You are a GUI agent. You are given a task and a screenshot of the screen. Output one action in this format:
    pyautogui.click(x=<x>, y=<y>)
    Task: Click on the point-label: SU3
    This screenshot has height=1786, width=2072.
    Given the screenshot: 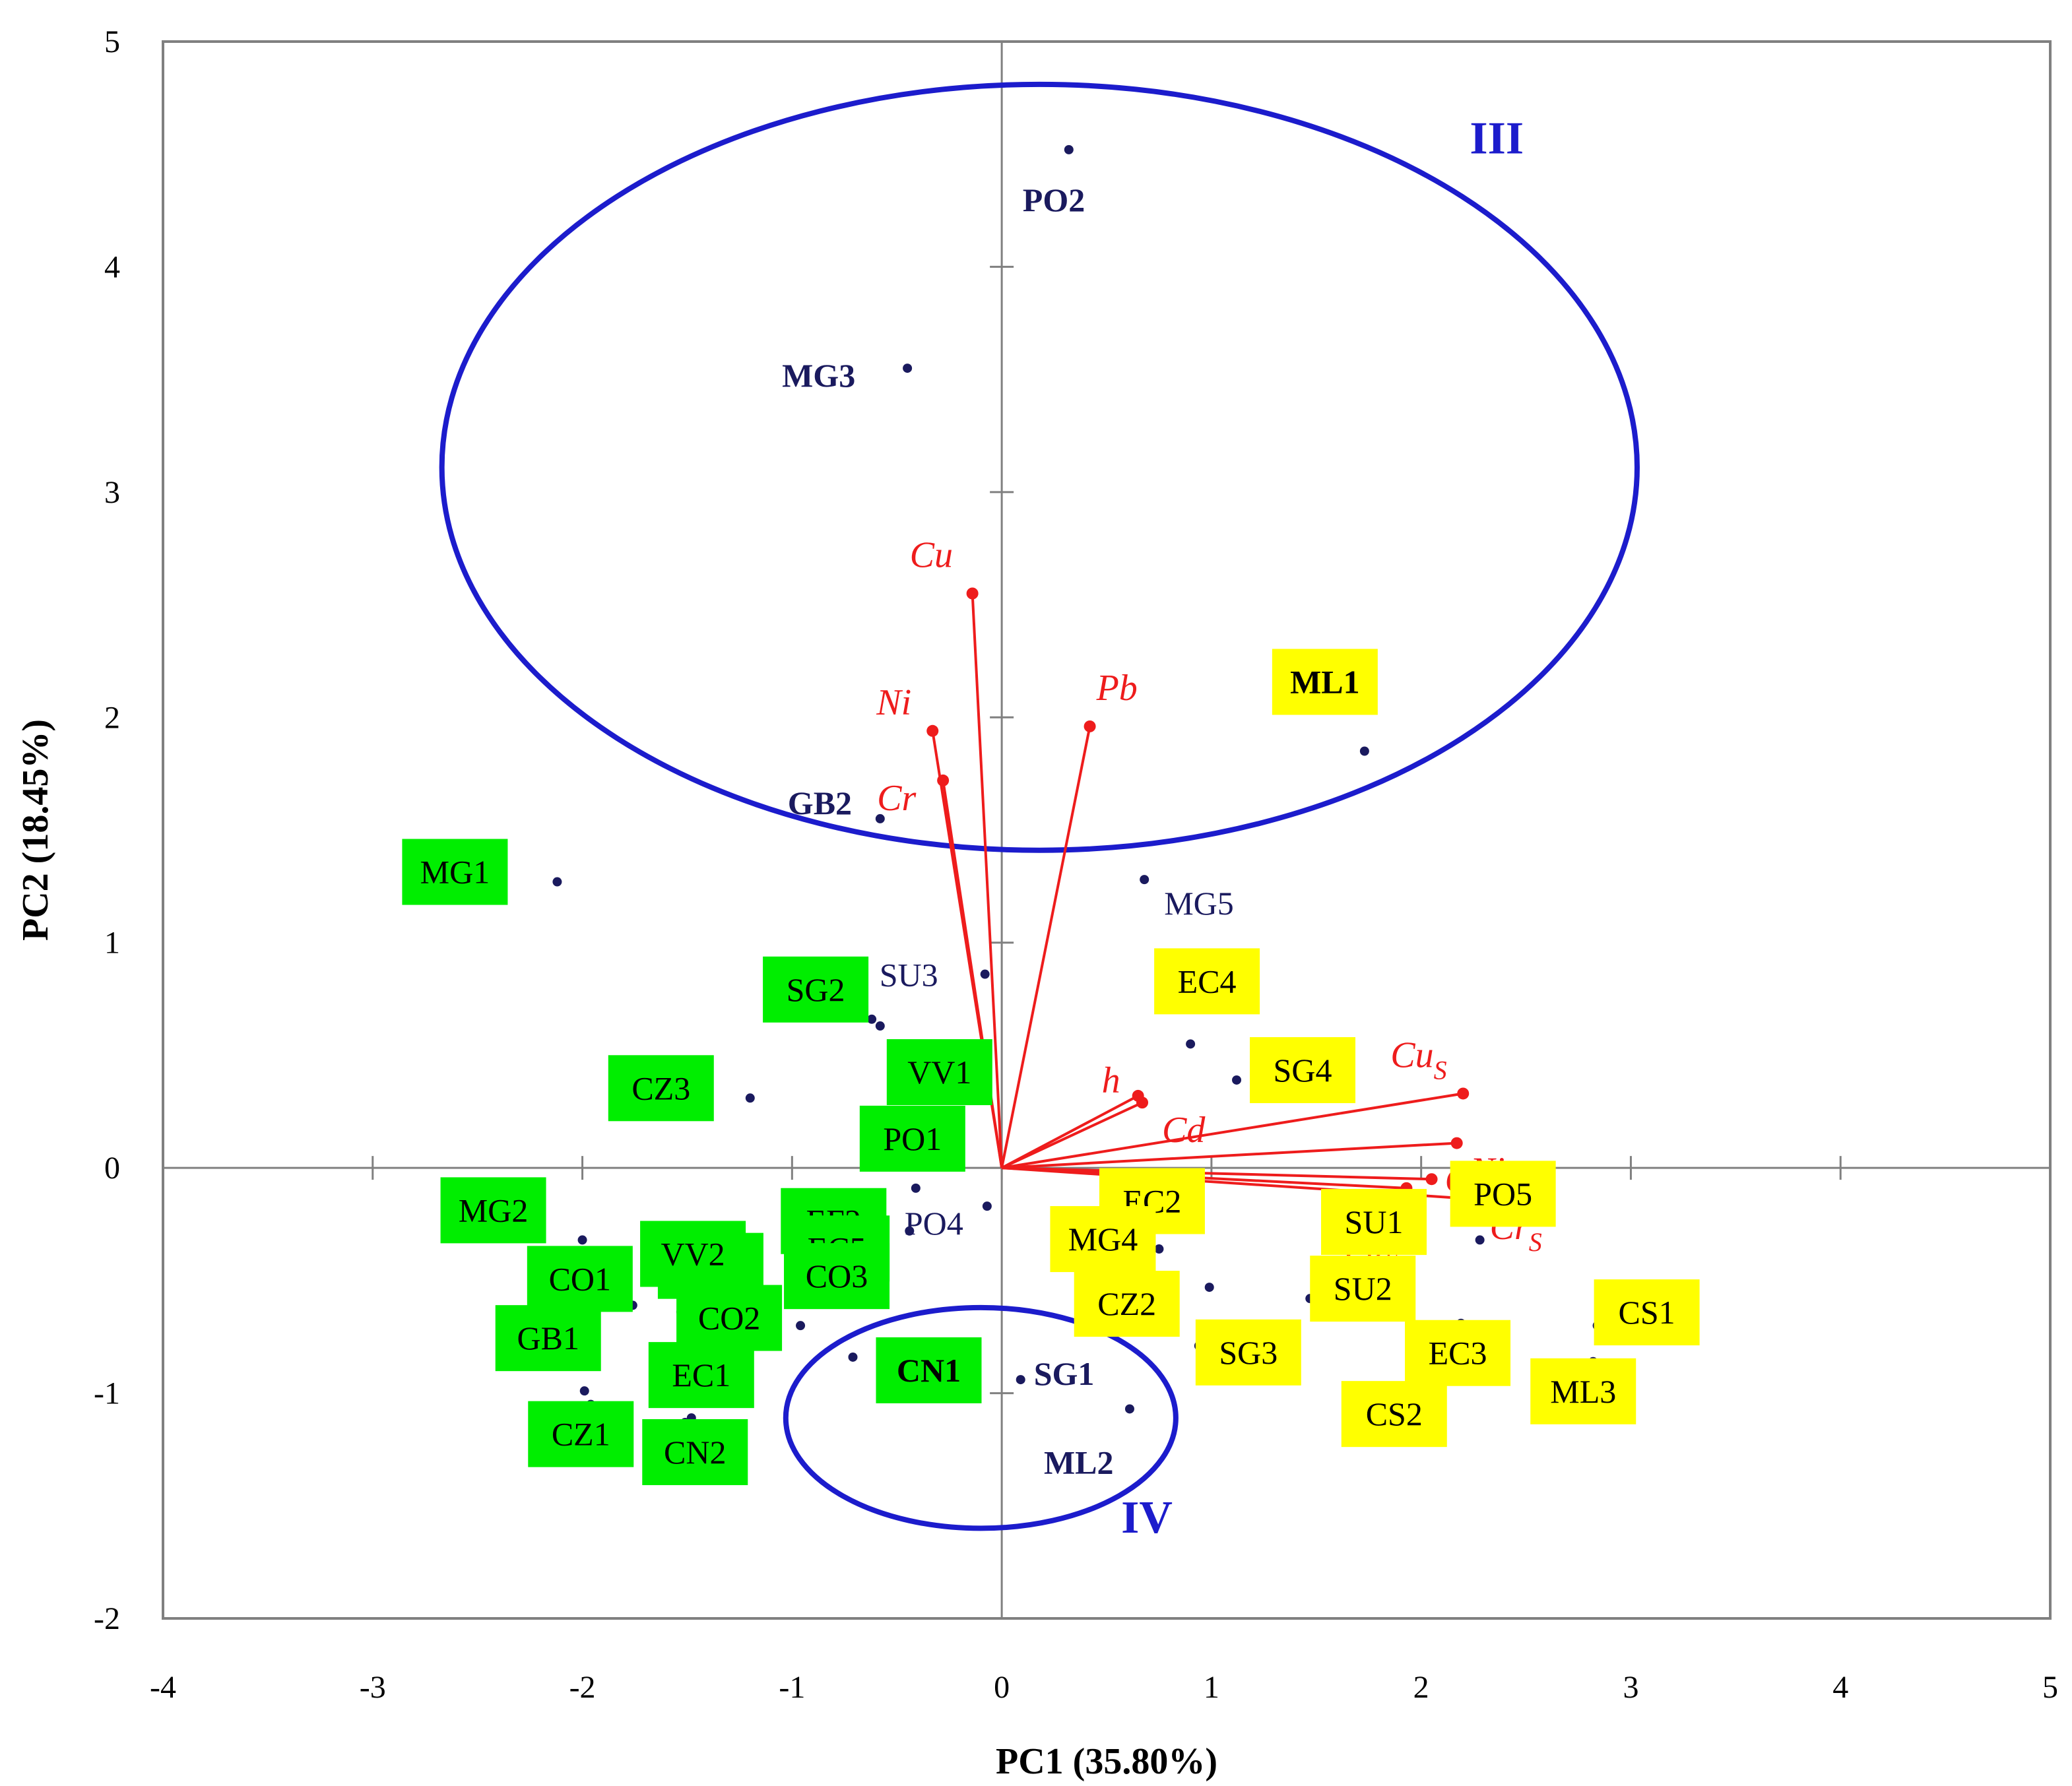 What is the action you would take?
    pyautogui.click(x=909, y=976)
    